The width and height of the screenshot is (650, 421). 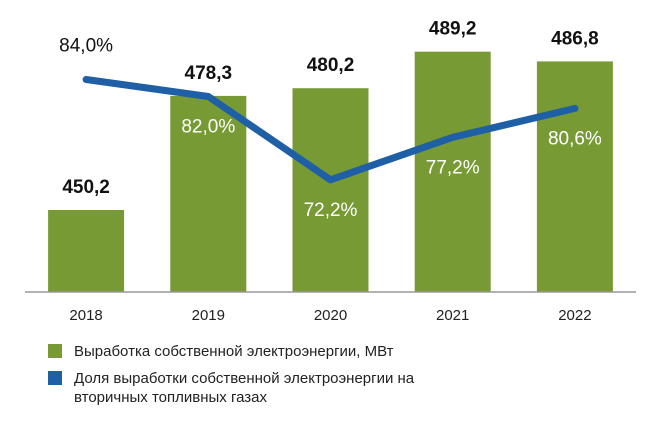 I want to click on line-value-label: 82,0%, so click(x=208, y=127).